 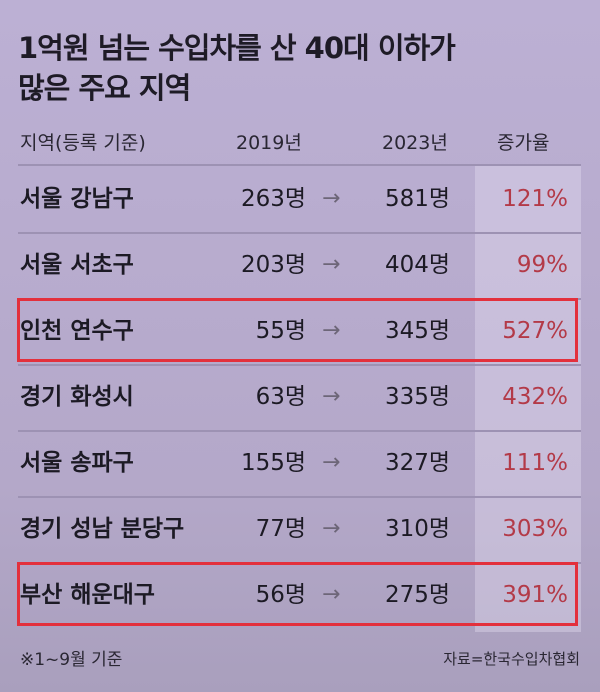 What do you see at coordinates (104, 88) in the screenshot?
I see `title-line-2: 많은 주요 지역` at bounding box center [104, 88].